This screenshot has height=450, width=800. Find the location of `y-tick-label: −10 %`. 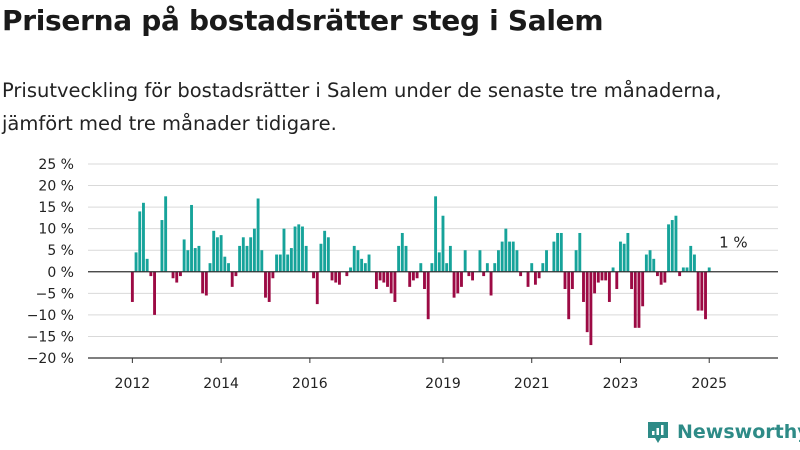

y-tick-label: −10 % is located at coordinates (50, 316).